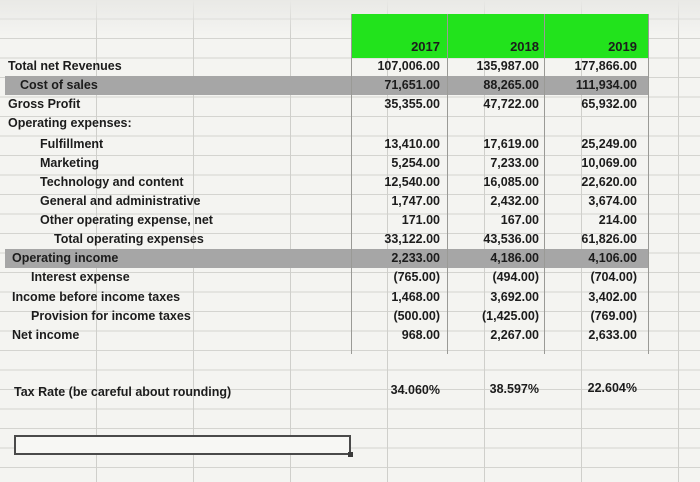 The height and width of the screenshot is (482, 700). What do you see at coordinates (70, 123) in the screenshot?
I see `row-label-operating-expenses: Operating expenses:` at bounding box center [70, 123].